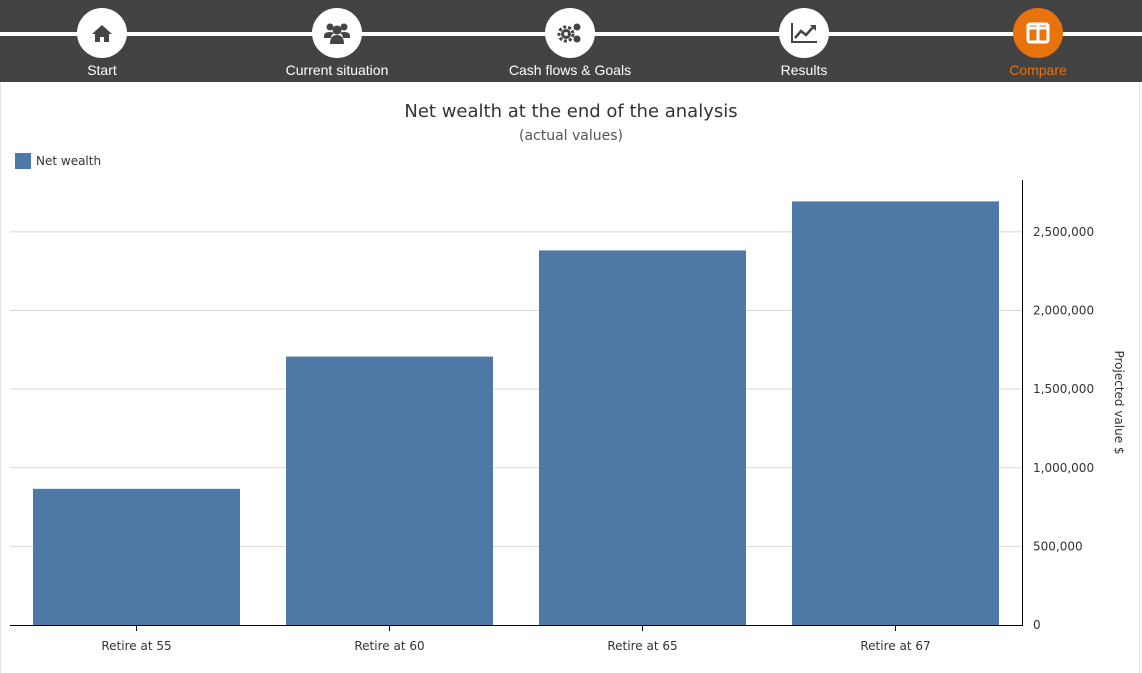 The width and height of the screenshot is (1142, 673). Describe the element at coordinates (102, 43) in the screenshot. I see `step-start: Start` at that location.